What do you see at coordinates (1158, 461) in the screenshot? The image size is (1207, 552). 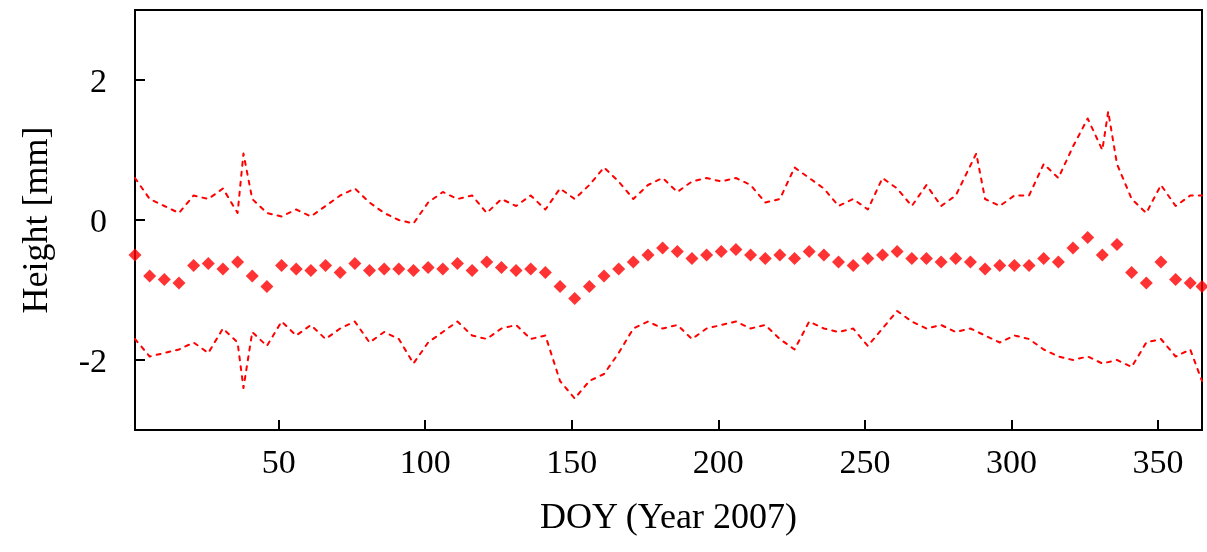 I see `x-tick-label: 350` at bounding box center [1158, 461].